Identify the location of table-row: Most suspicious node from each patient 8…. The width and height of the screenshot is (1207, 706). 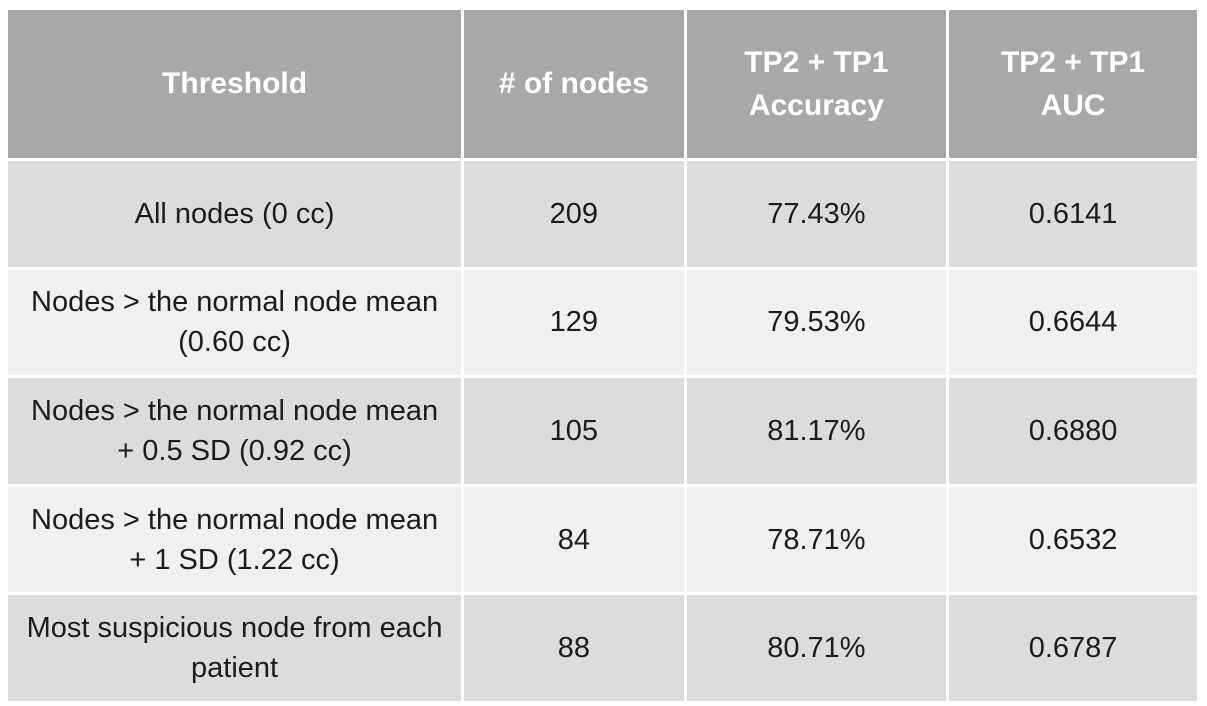
(602, 648).